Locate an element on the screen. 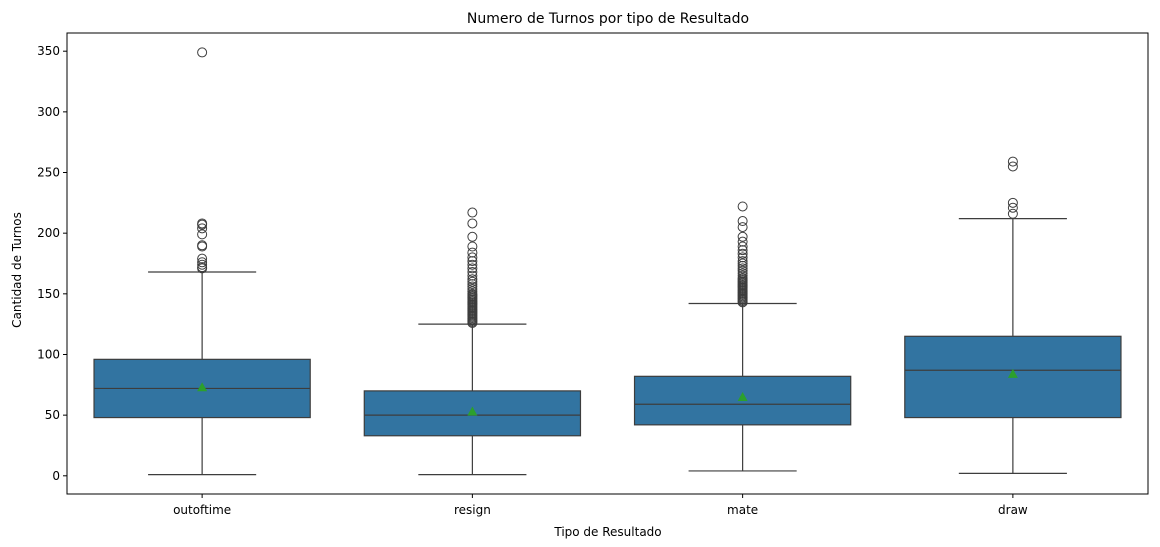  y-tick-label: 0 is located at coordinates (56, 476).